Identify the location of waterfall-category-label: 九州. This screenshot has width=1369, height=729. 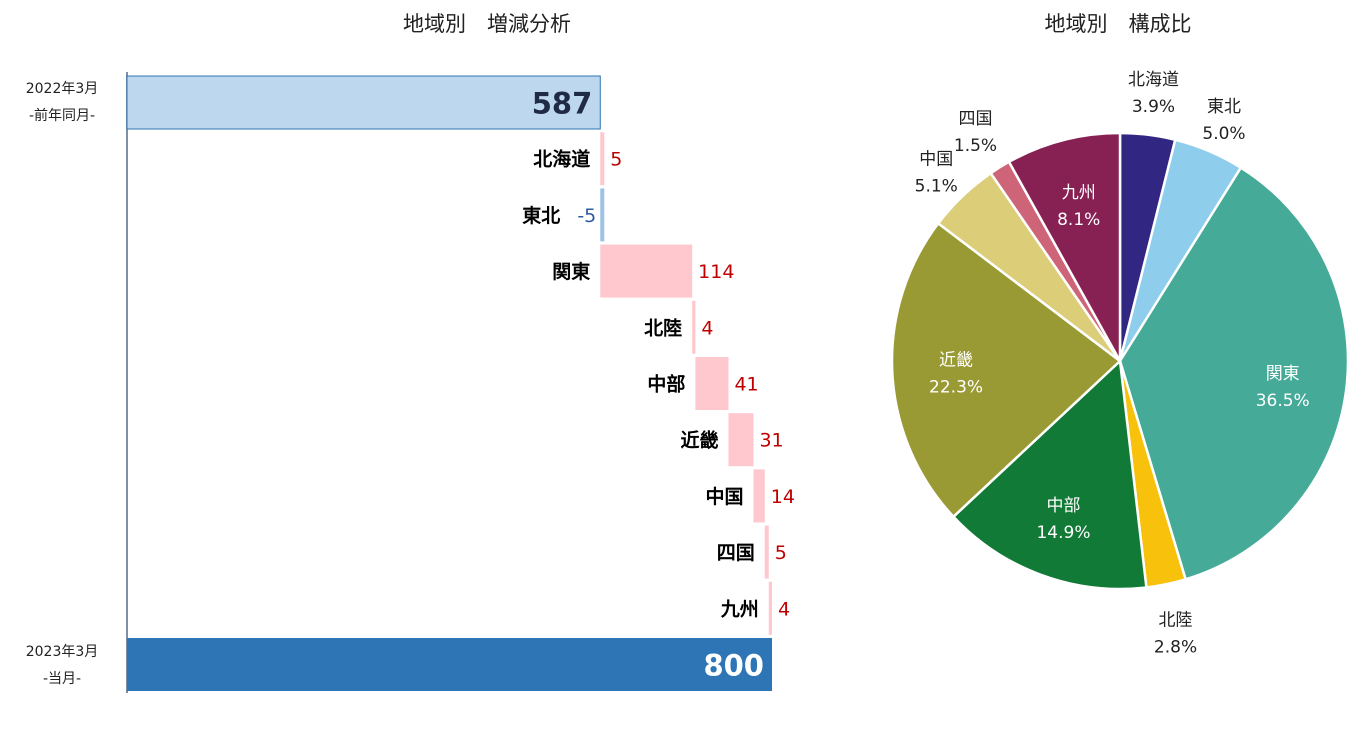
(739, 609).